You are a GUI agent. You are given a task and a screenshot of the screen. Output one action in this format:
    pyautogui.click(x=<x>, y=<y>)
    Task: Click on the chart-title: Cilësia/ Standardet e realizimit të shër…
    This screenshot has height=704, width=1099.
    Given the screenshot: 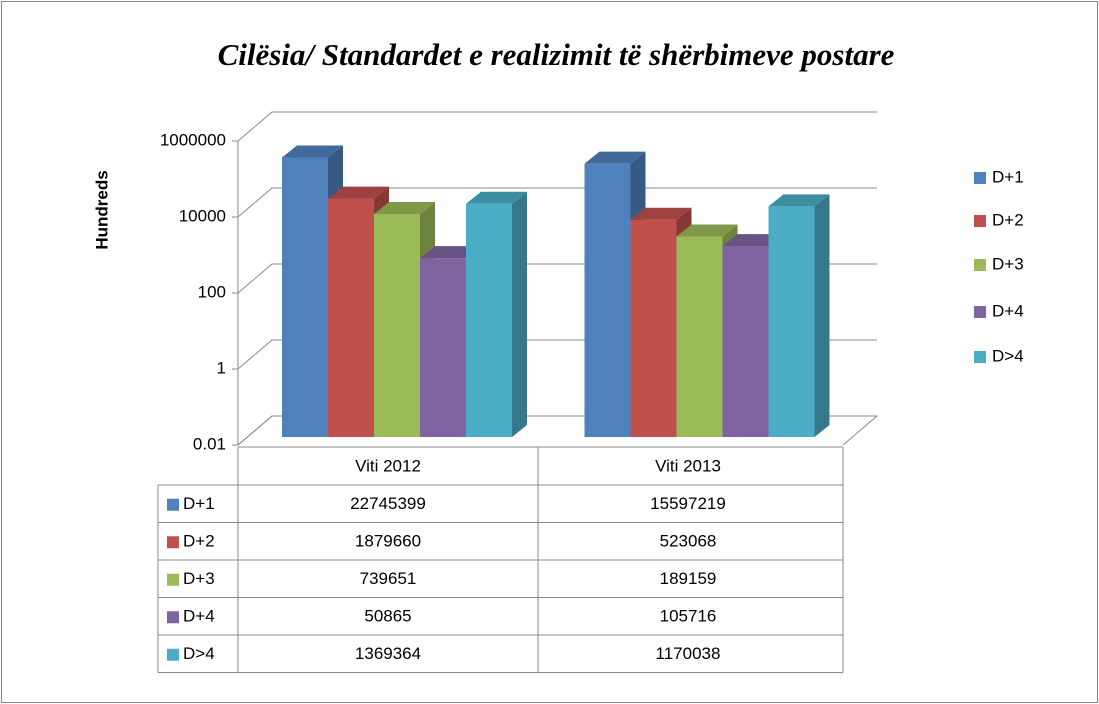 What is the action you would take?
    pyautogui.click(x=556, y=54)
    